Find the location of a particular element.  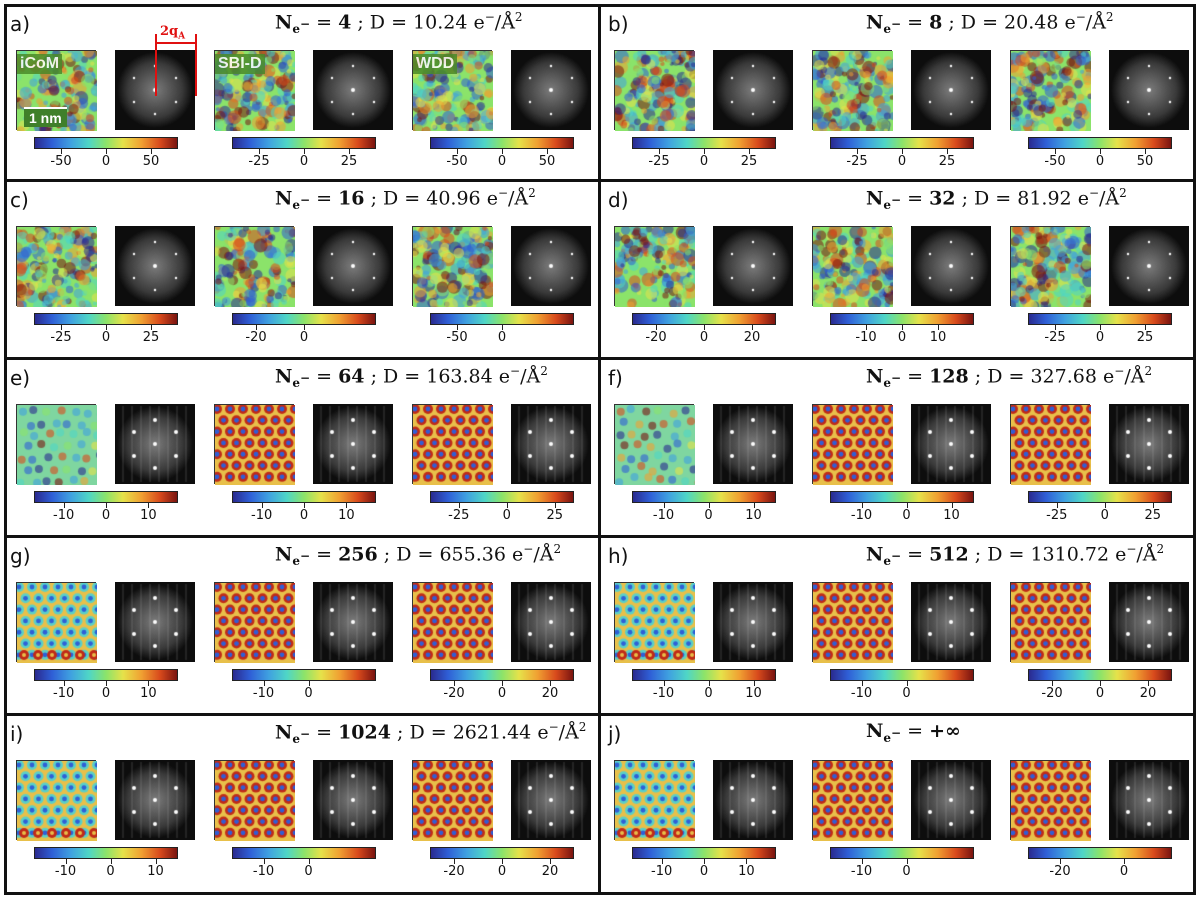

colorbar-tick-label: 50 is located at coordinates (151, 161).